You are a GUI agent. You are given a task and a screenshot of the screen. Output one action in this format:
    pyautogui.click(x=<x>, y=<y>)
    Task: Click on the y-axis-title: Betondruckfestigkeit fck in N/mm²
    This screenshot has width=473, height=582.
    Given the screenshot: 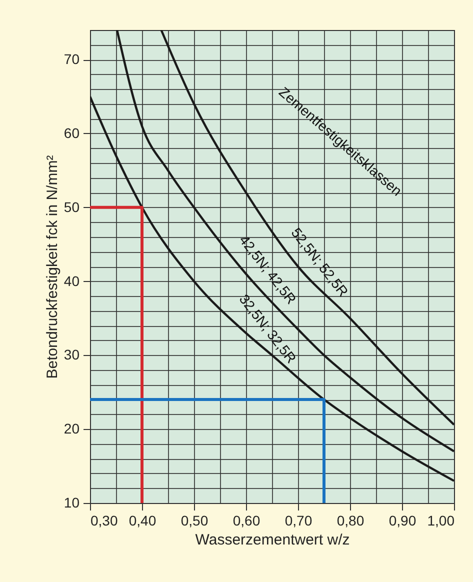 What is the action you would take?
    pyautogui.click(x=52, y=267)
    